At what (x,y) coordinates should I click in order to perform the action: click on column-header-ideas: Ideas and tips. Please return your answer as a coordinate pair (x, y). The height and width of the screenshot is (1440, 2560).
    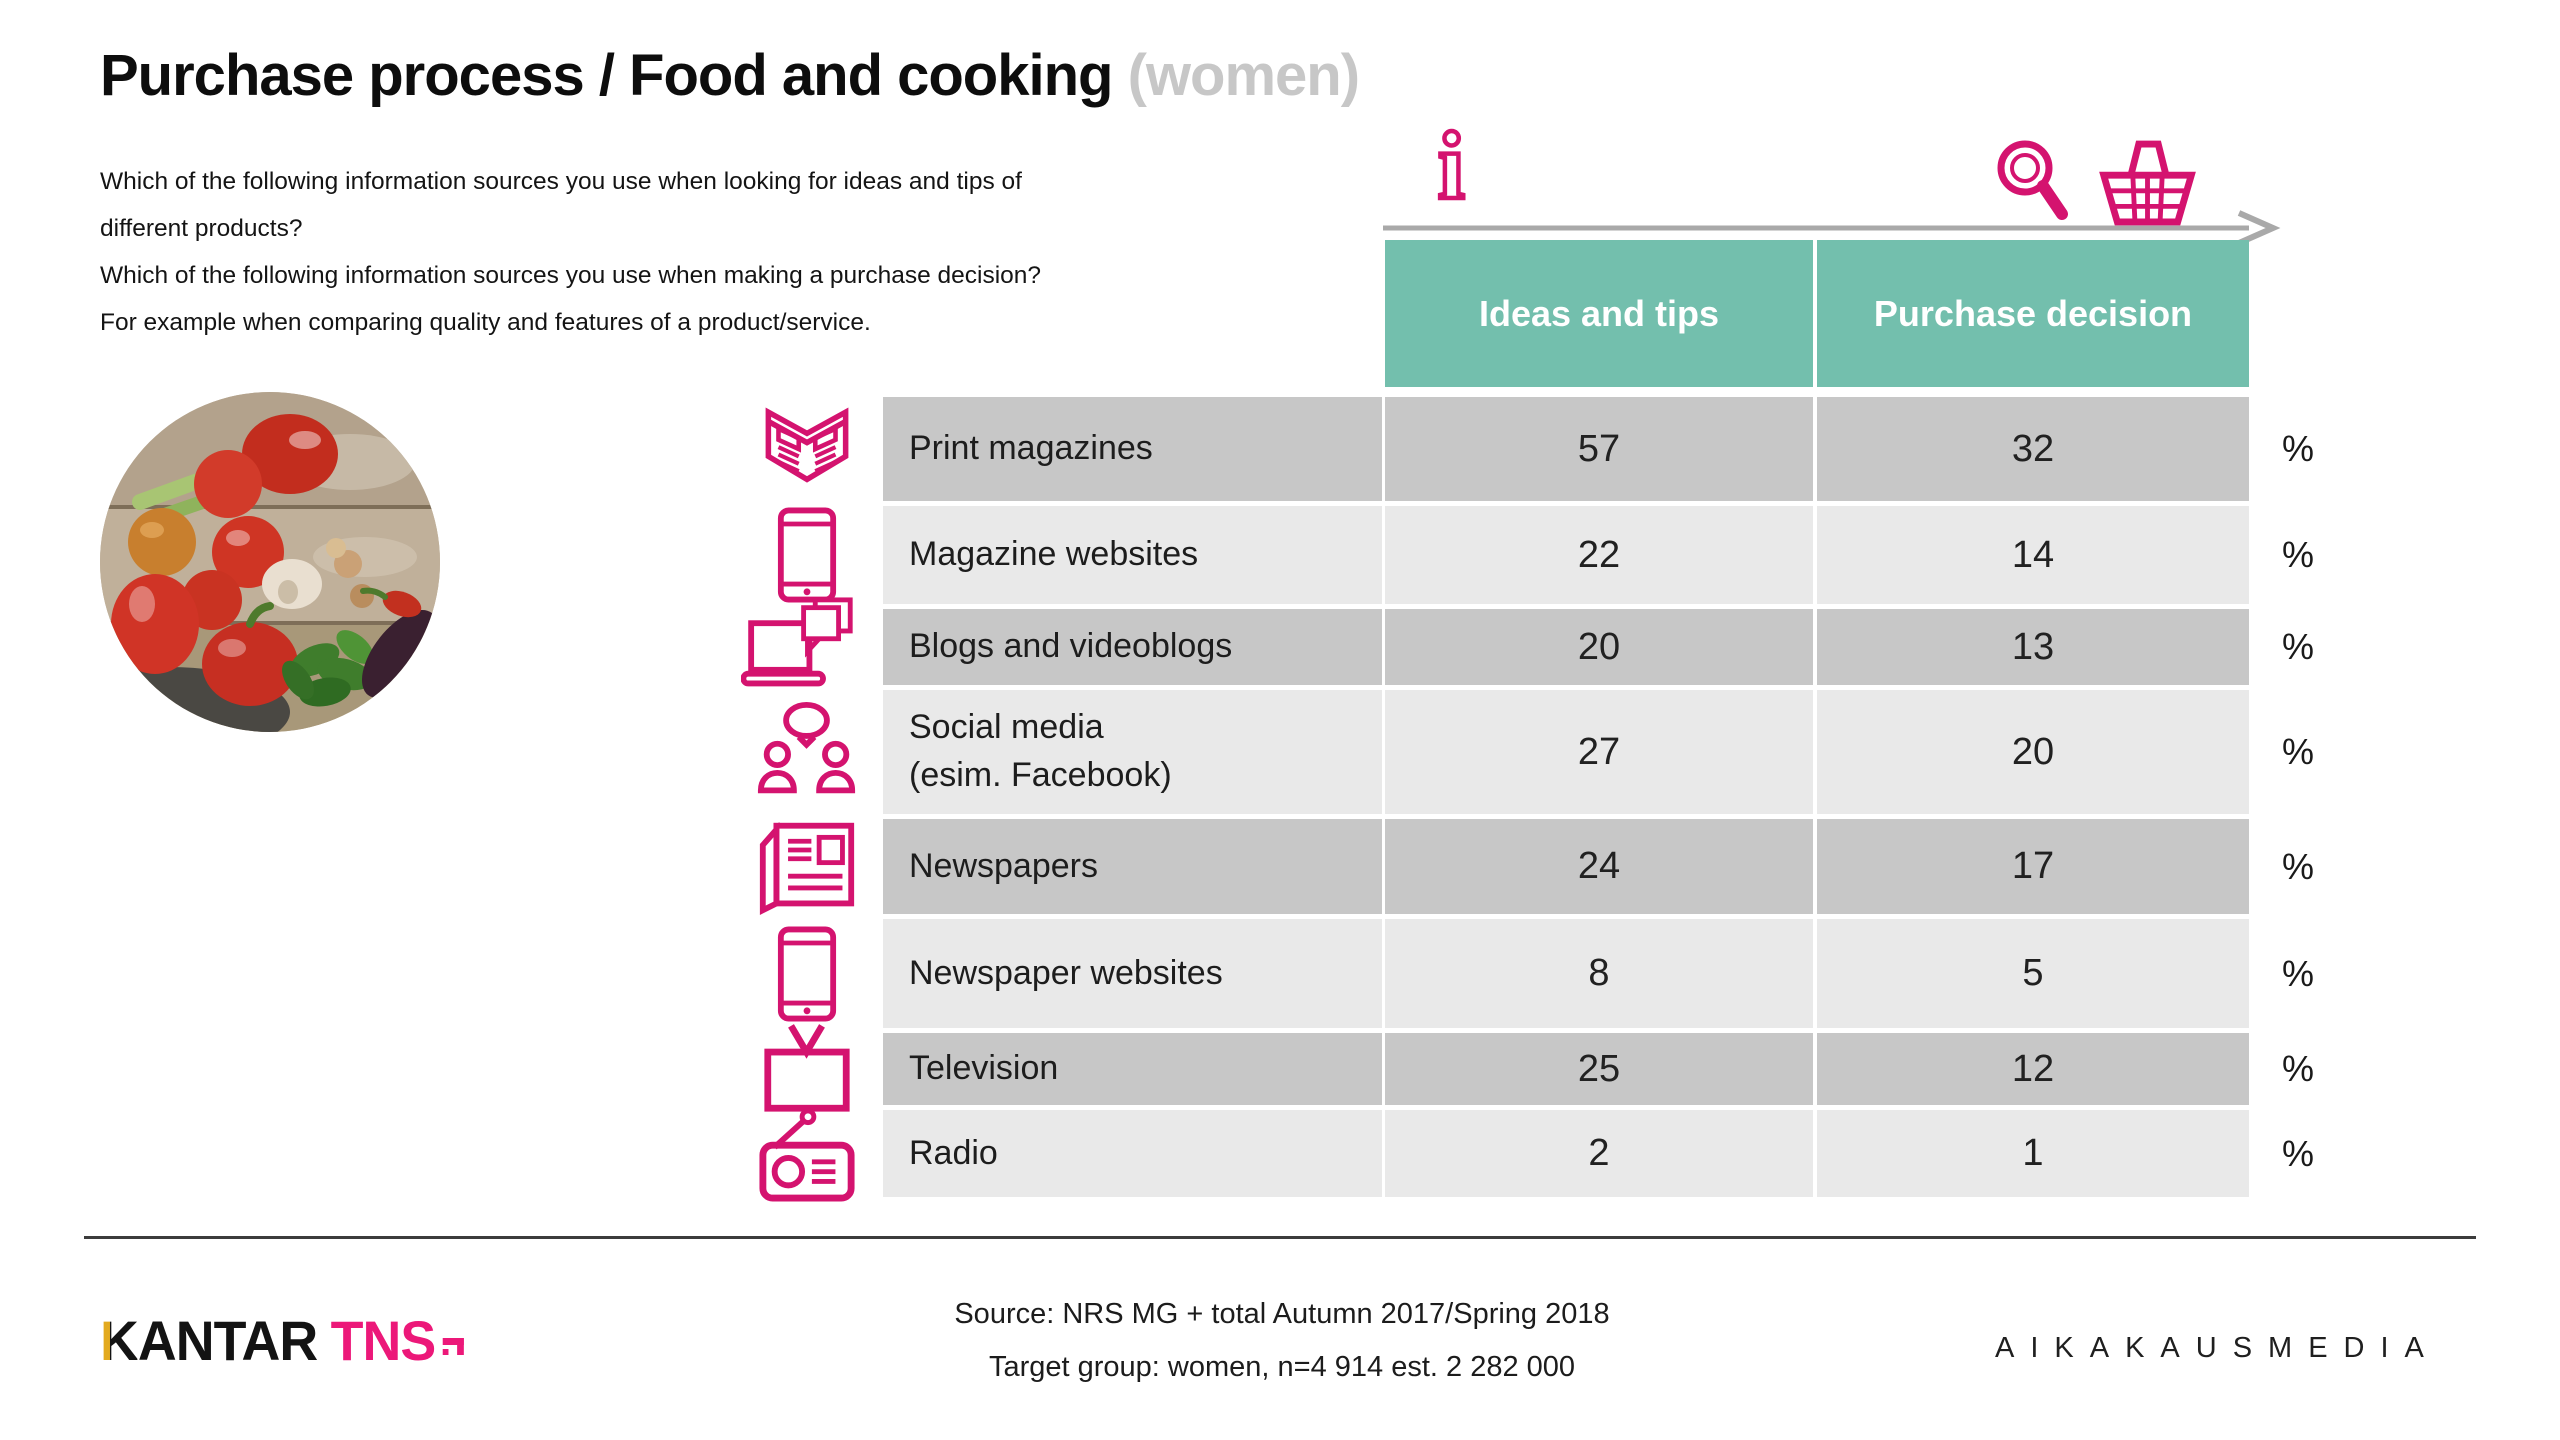
    Looking at the image, I should click on (1599, 313).